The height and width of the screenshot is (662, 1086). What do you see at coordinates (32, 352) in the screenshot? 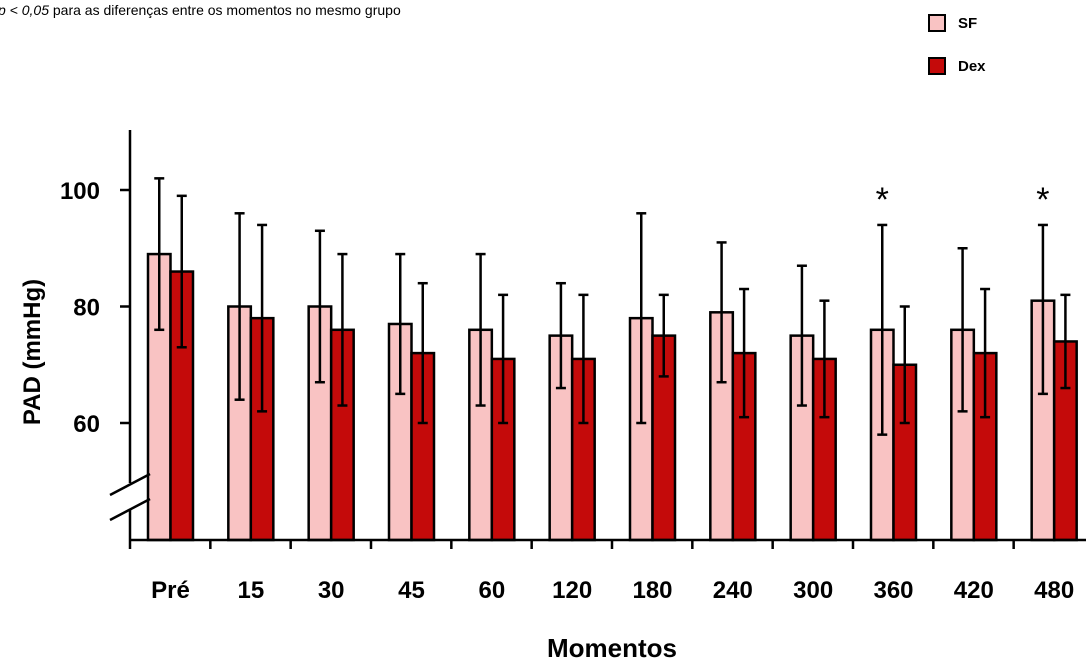
I see `y-axis-title: PAD (mmHg)` at bounding box center [32, 352].